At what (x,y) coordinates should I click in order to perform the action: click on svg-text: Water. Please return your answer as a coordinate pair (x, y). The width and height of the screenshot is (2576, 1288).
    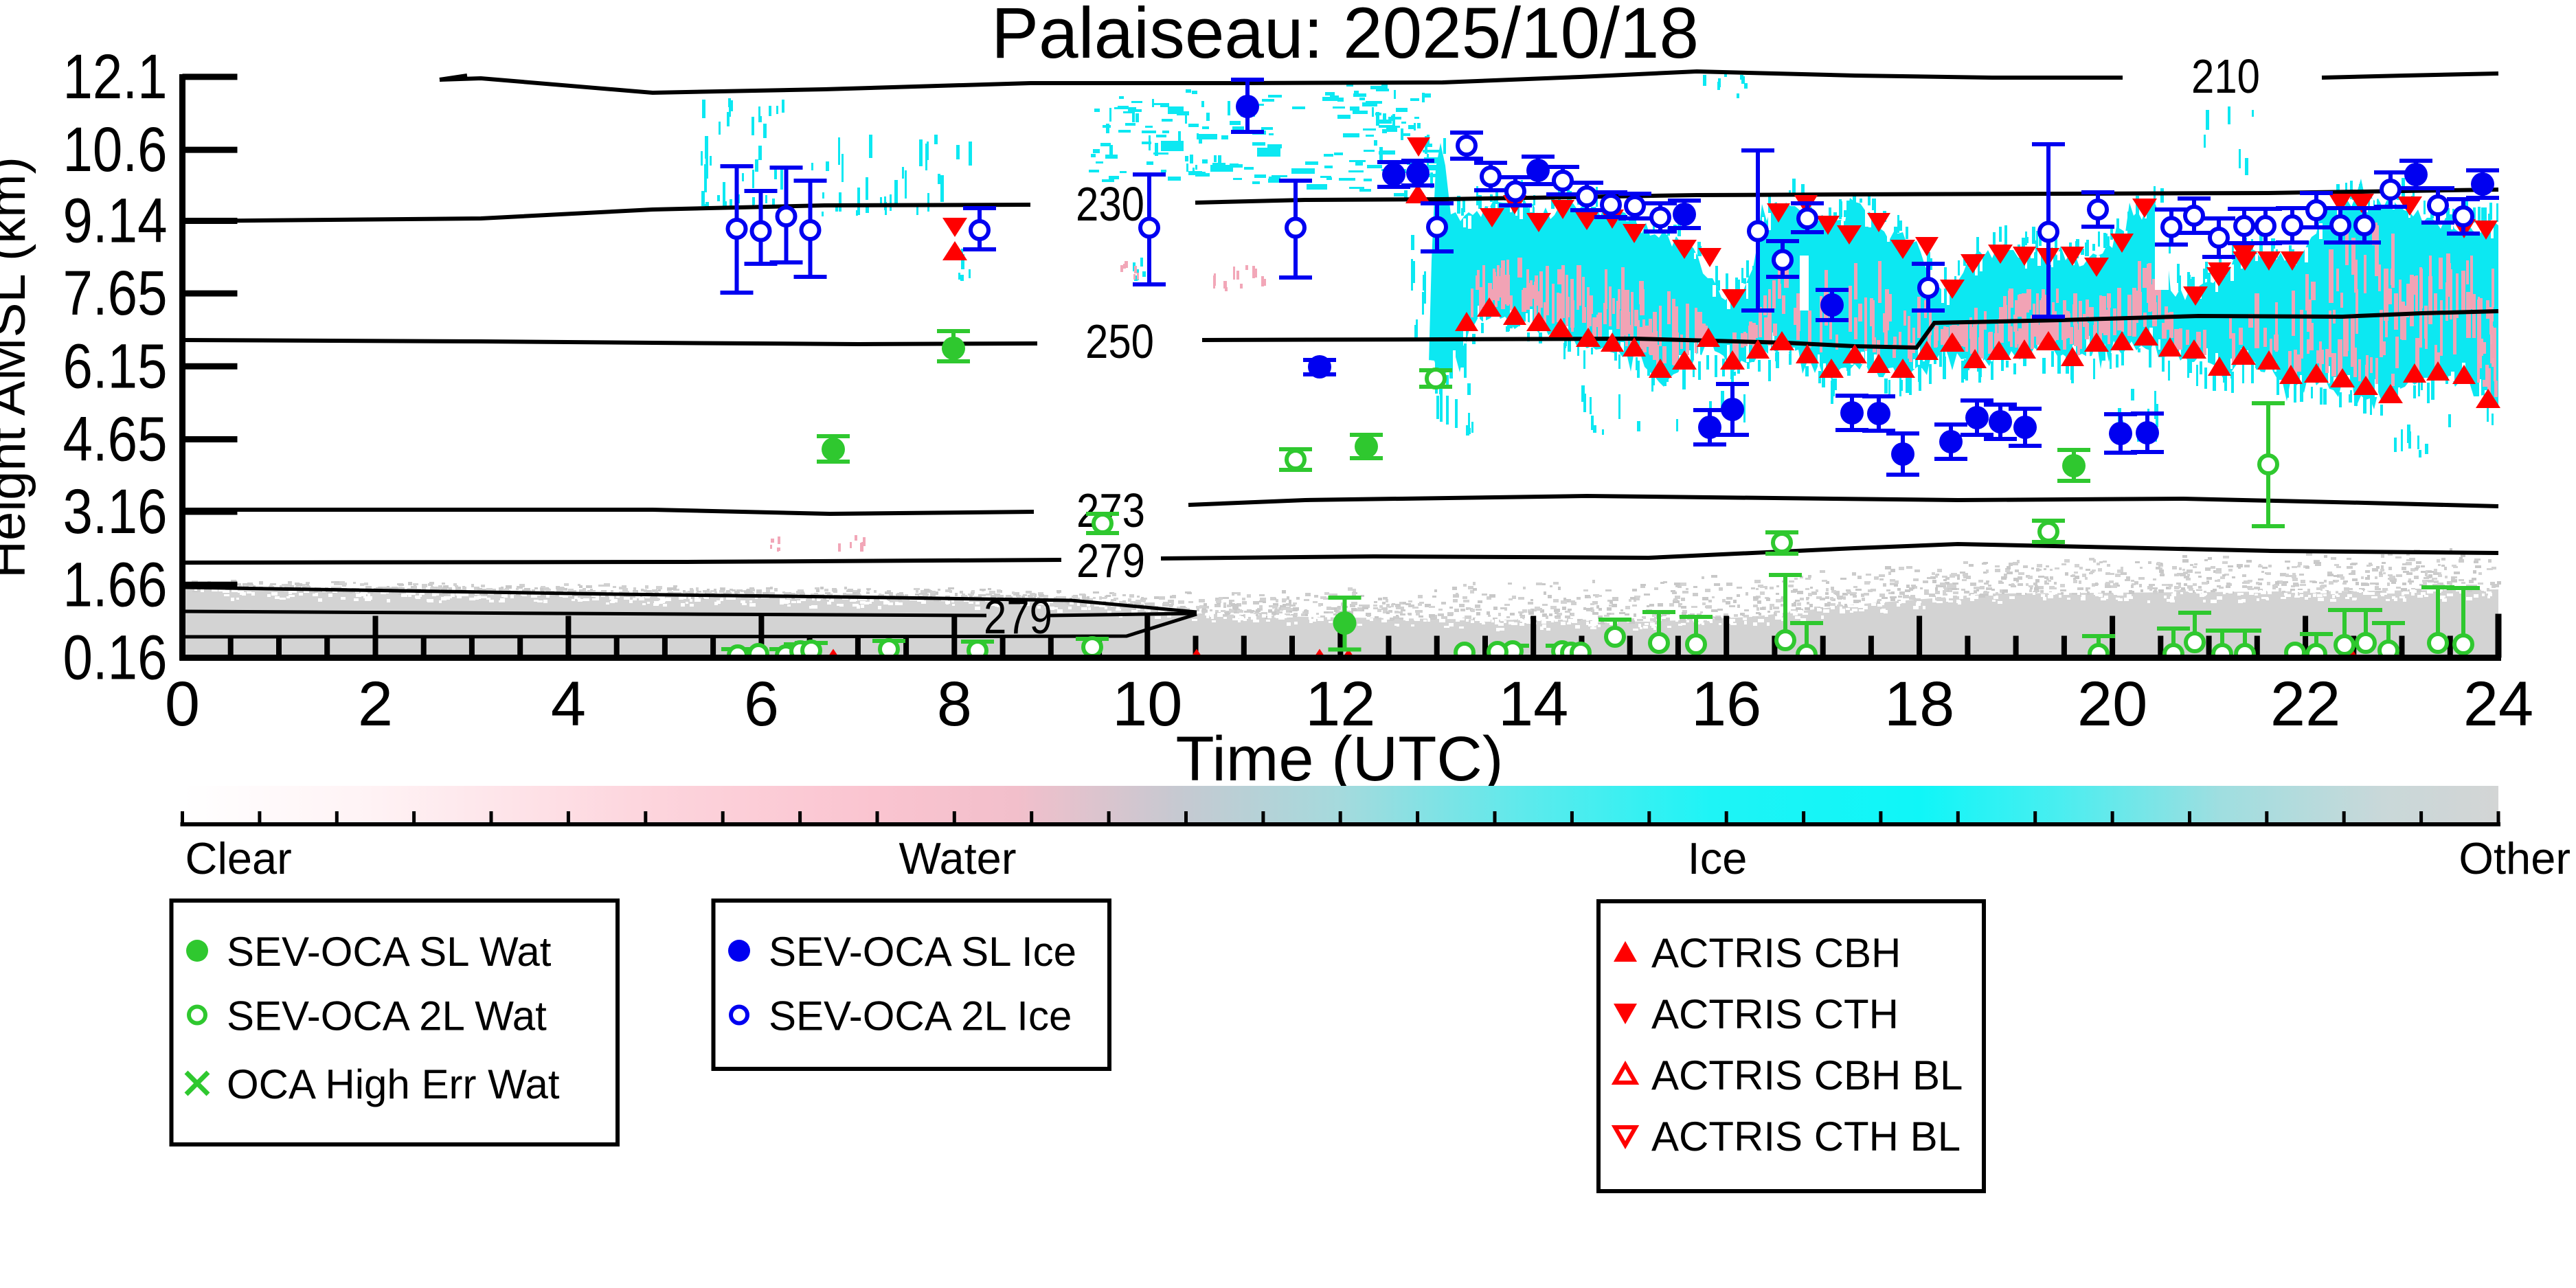
    Looking at the image, I should click on (958, 858).